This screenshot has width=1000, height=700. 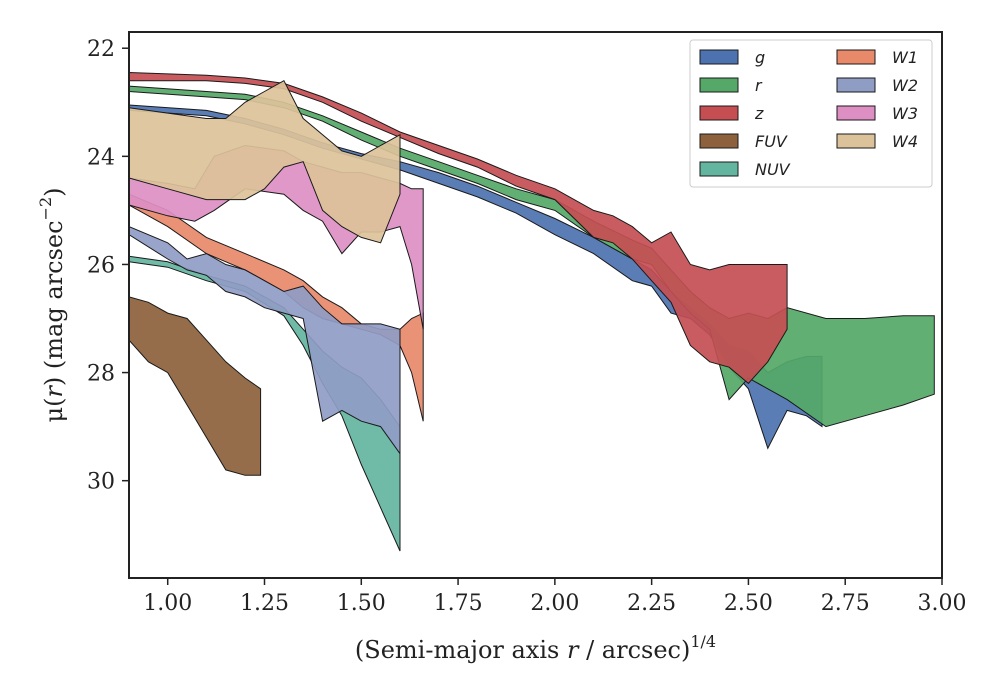 I want to click on chart-legend: grz FUV NUV W1 W2 W3 W4, so click(x=811, y=113).